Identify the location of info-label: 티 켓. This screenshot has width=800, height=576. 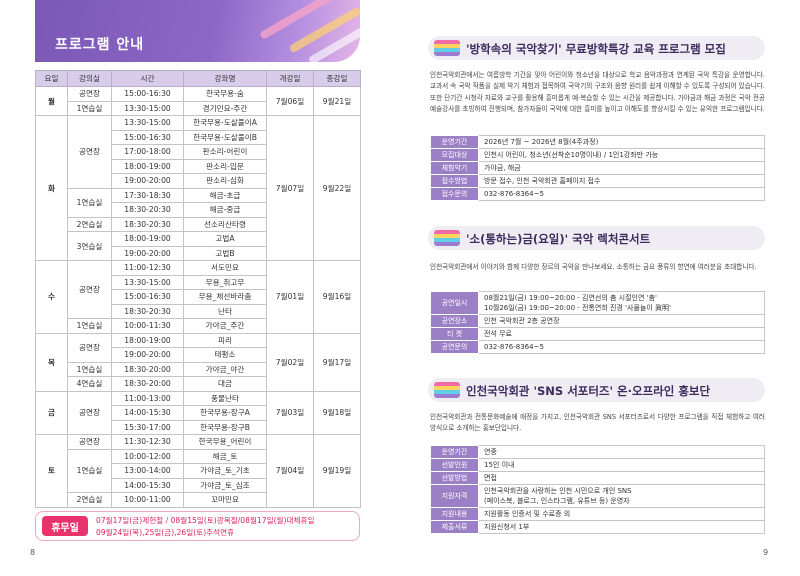
(454, 334).